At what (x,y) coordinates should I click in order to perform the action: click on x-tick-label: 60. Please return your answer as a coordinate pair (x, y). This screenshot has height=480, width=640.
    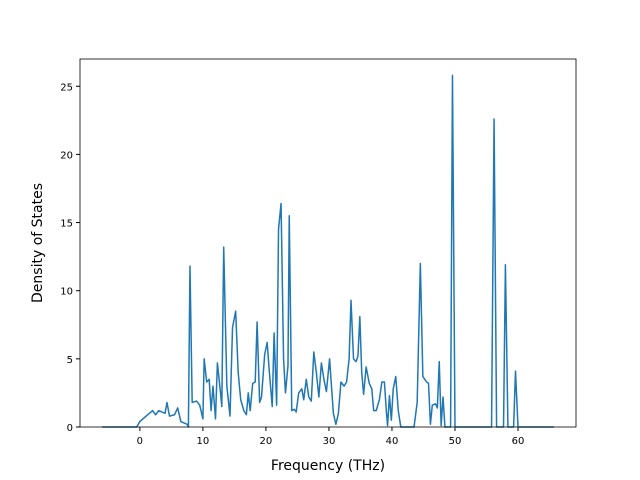
    Looking at the image, I should click on (518, 441).